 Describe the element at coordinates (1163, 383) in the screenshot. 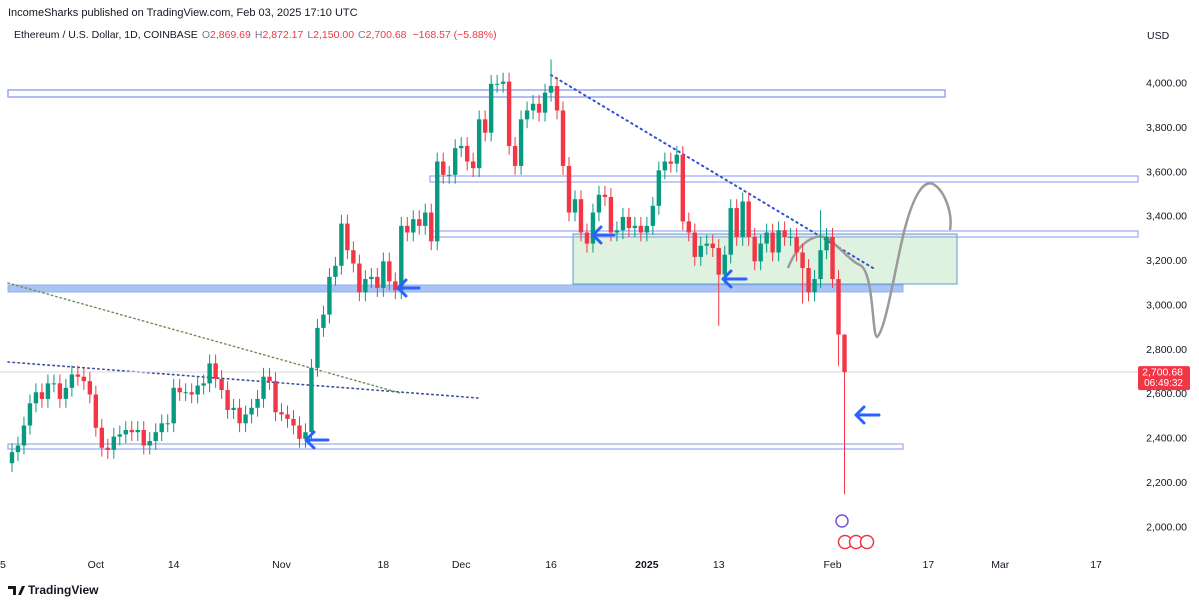

I see `price-tag-countdown: 06:49:32` at that location.